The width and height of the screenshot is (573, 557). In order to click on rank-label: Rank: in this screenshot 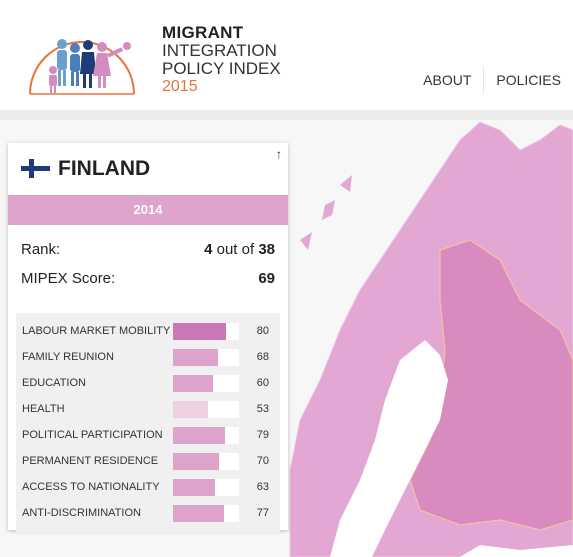, I will do `click(41, 249)`.